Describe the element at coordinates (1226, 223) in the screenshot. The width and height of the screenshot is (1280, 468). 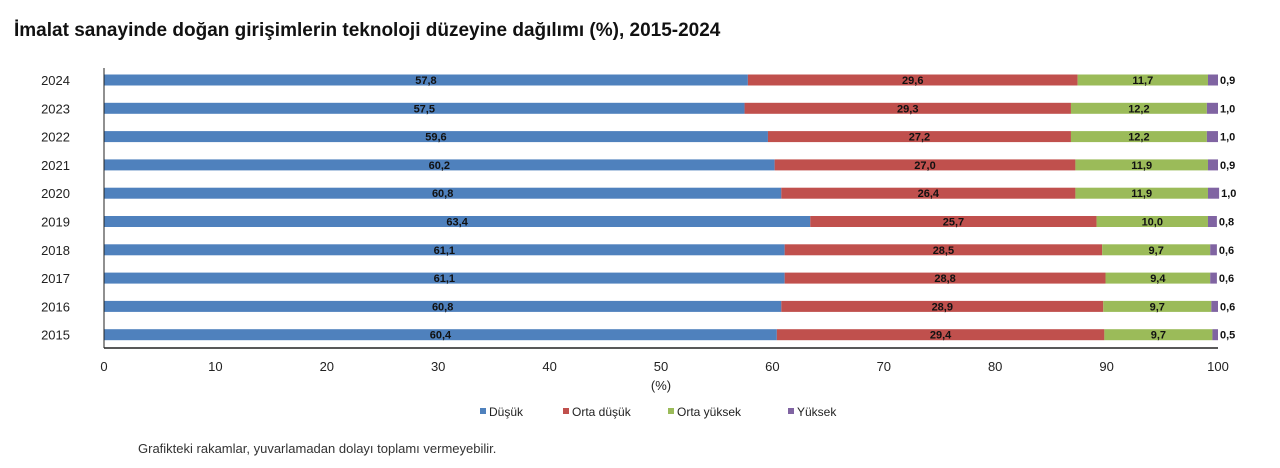
I see `data-label: 0,8` at that location.